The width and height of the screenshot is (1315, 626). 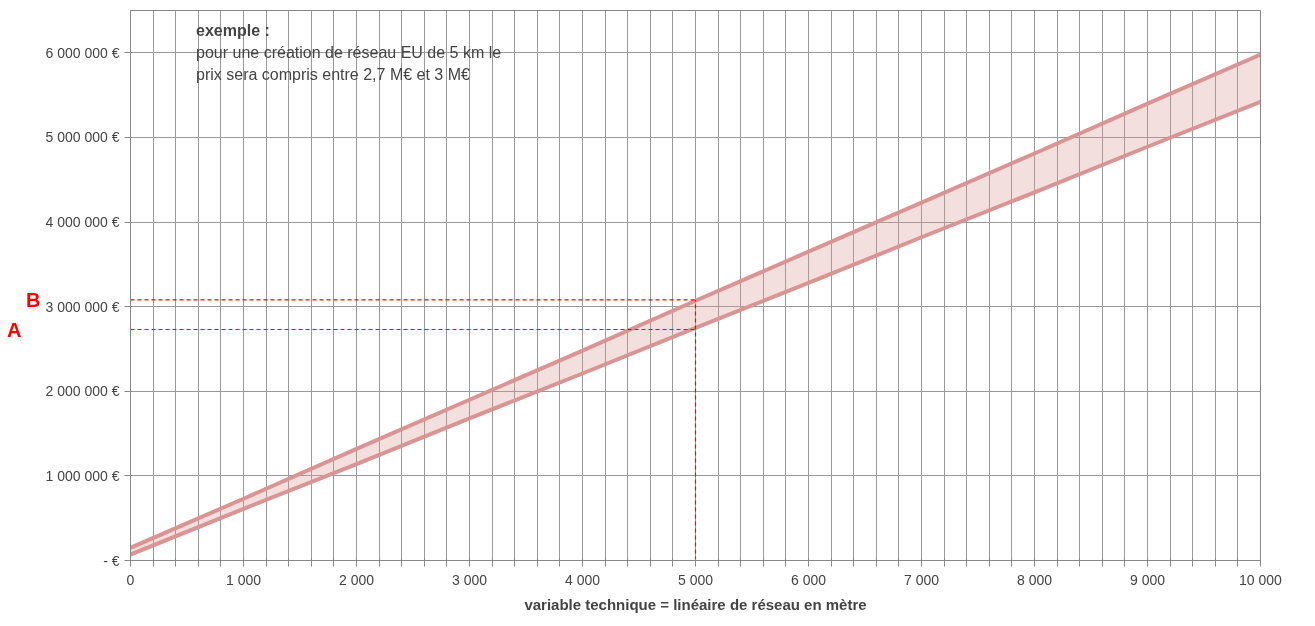 I want to click on annotation: prix sera compris entre 2,7 M€ et 3 M€, so click(x=333, y=75).